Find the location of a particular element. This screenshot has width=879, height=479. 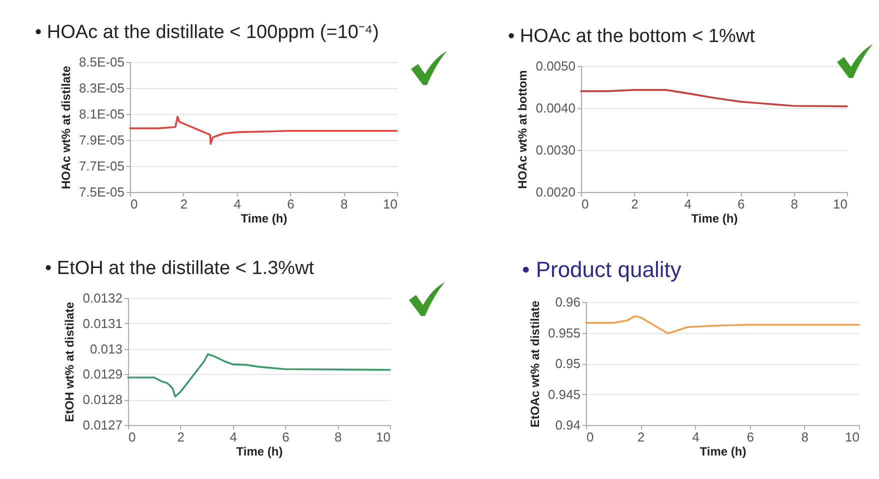

y-axis-title: HOAc wt% at distilate is located at coordinates (65, 127).